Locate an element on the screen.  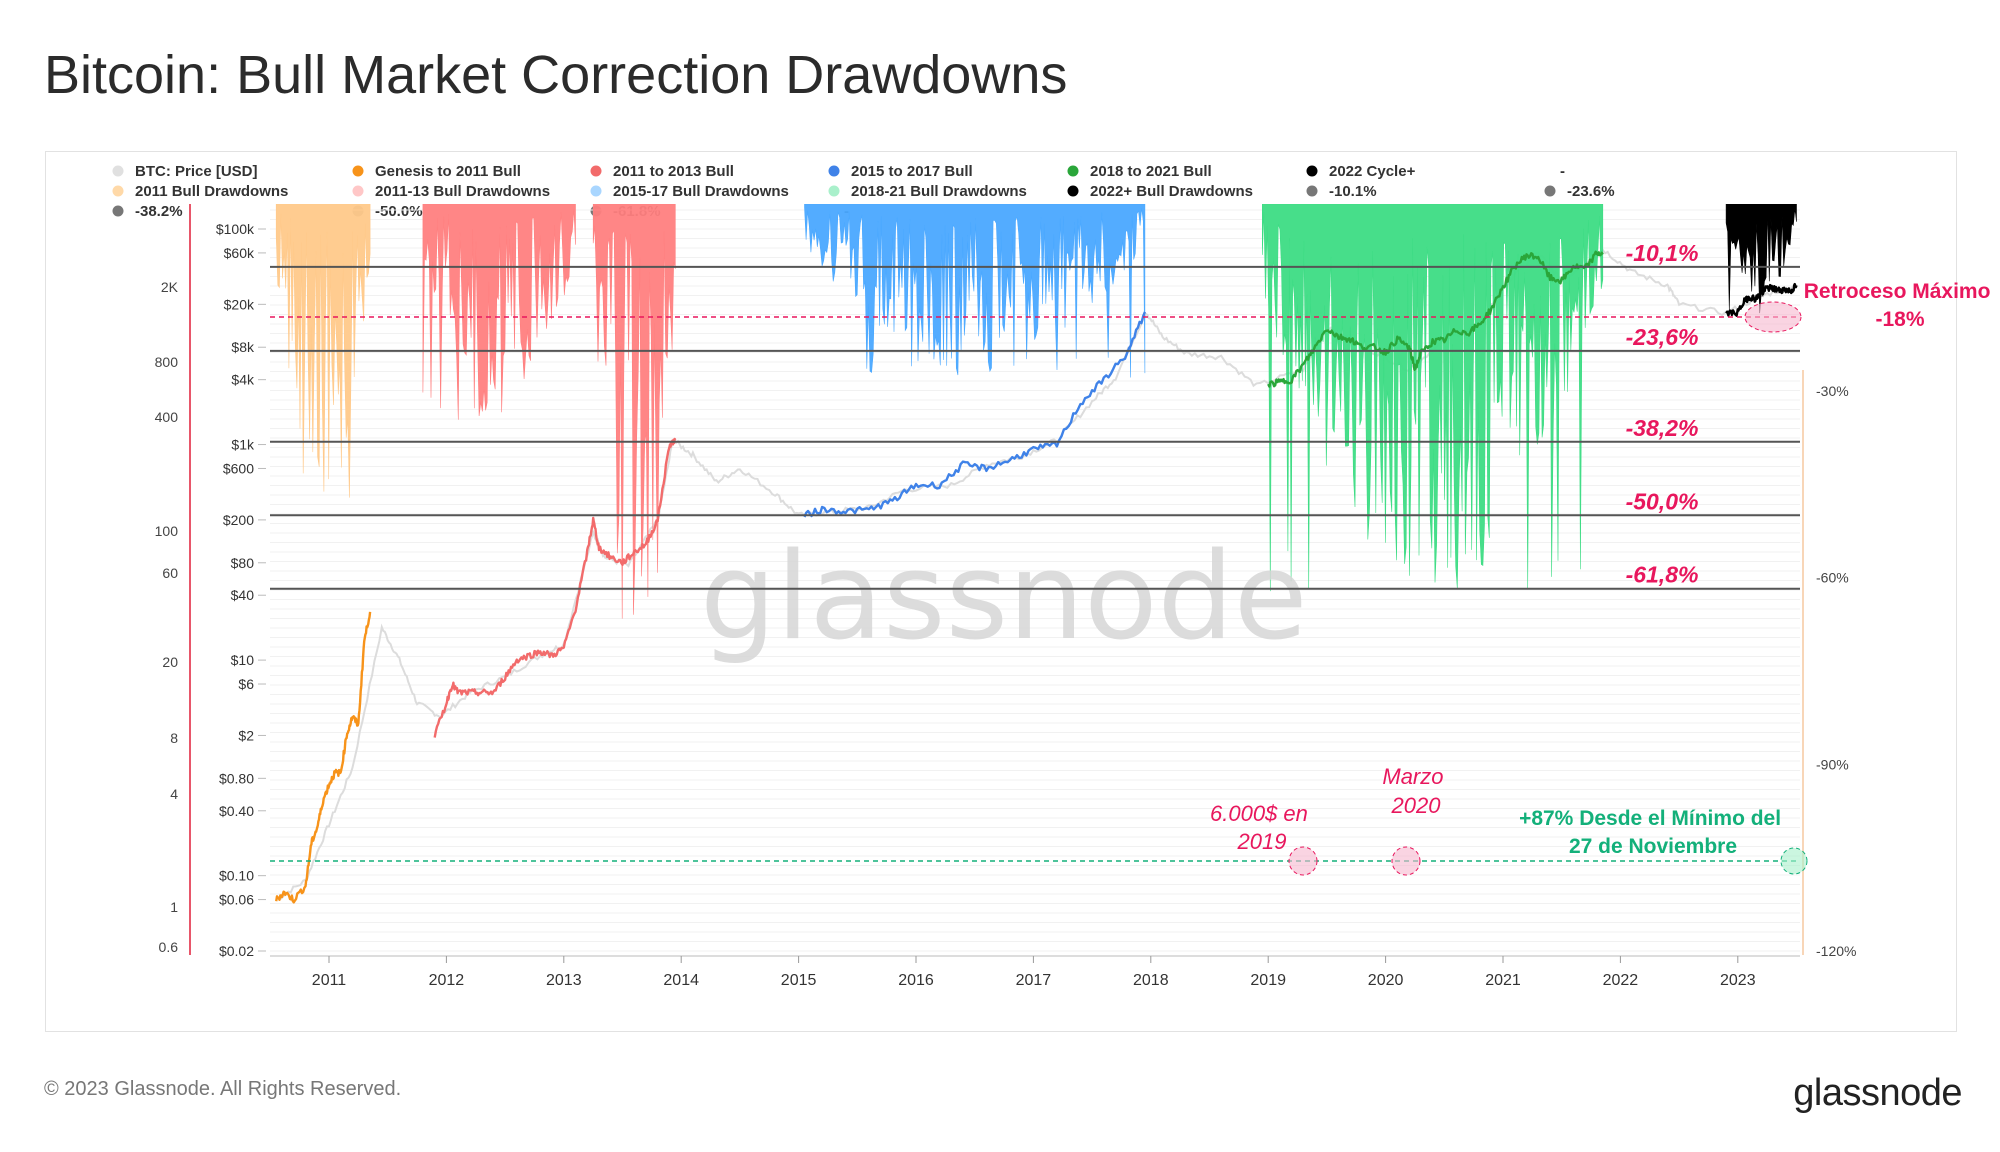
x-tick-label: 2014 is located at coordinates (681, 980).